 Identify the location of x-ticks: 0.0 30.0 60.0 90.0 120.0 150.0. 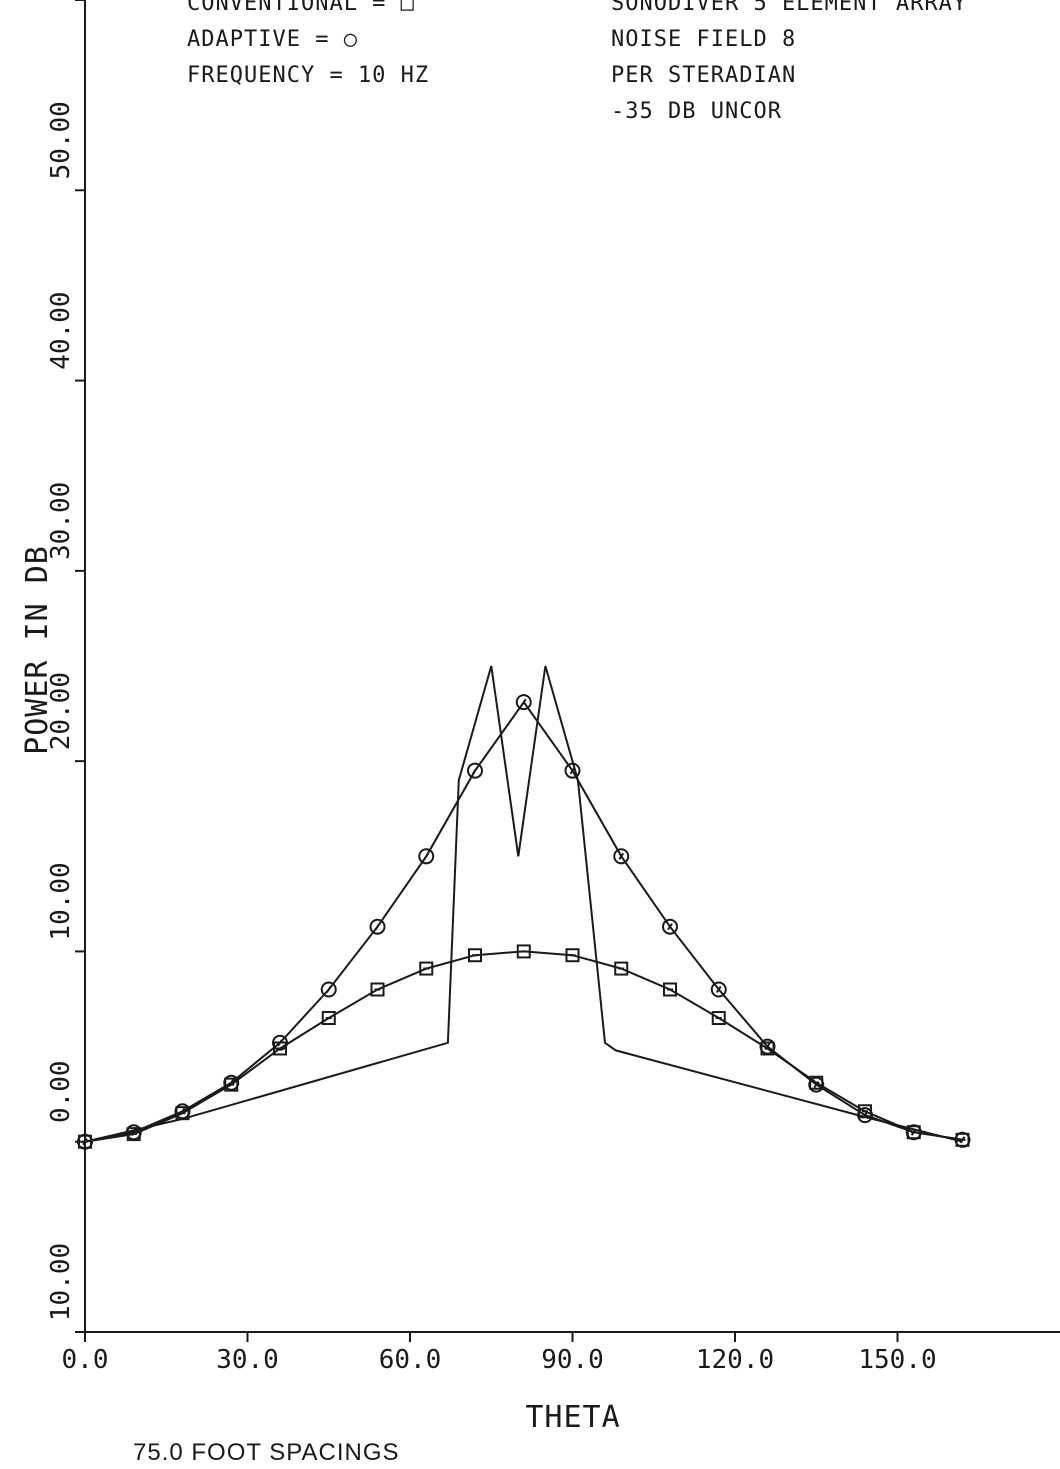
(499, 1353).